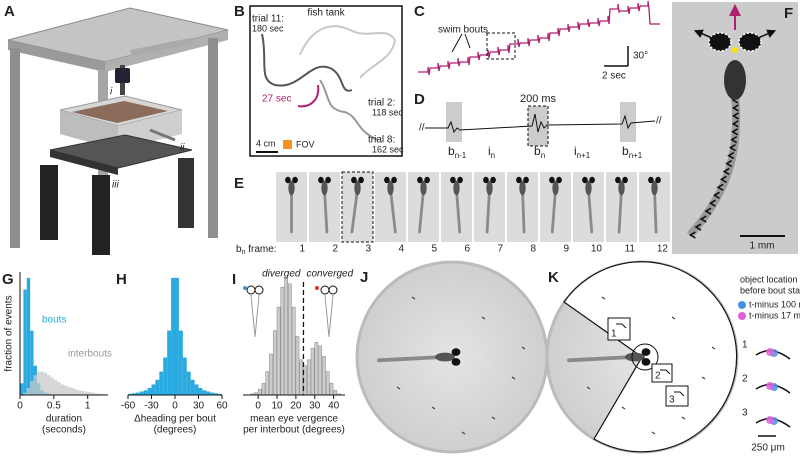 The image size is (800, 458). Describe the element at coordinates (268, 19) in the screenshot. I see `trial-name: trial 11:` at that location.